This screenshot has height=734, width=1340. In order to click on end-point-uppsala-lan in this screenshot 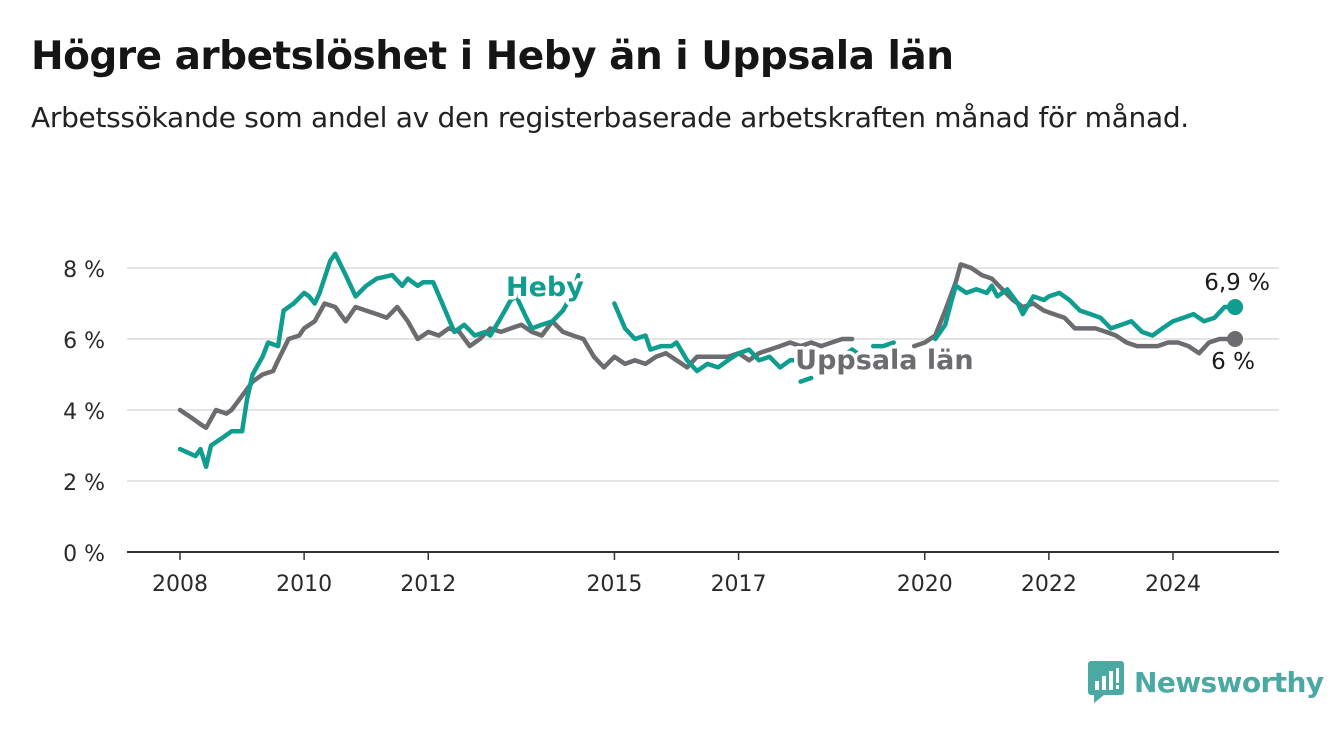, I will do `click(1235, 339)`.